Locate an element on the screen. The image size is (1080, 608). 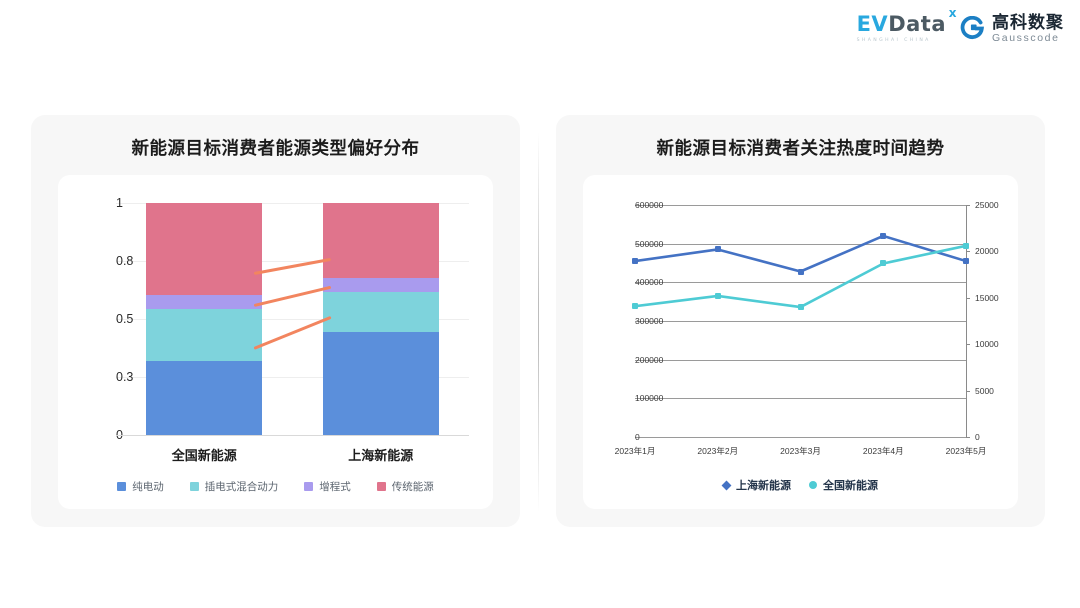
connector-phev is located at coordinates (292, 332).